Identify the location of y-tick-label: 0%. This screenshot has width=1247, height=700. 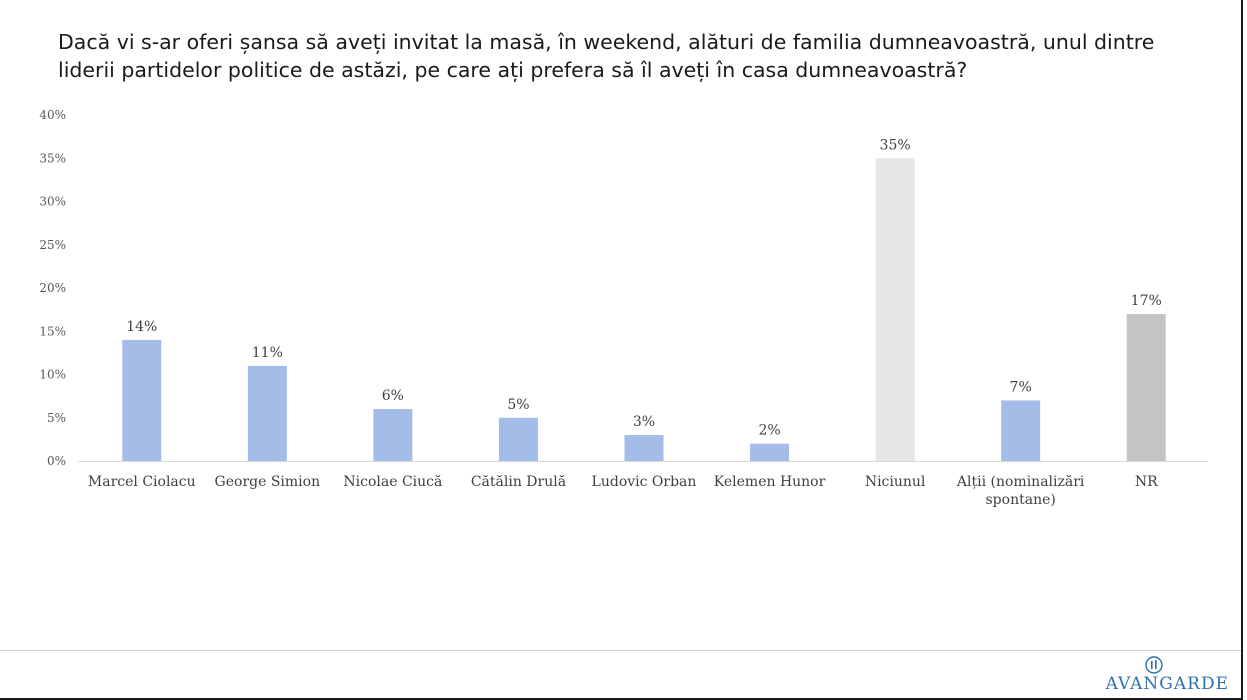
(56, 461).